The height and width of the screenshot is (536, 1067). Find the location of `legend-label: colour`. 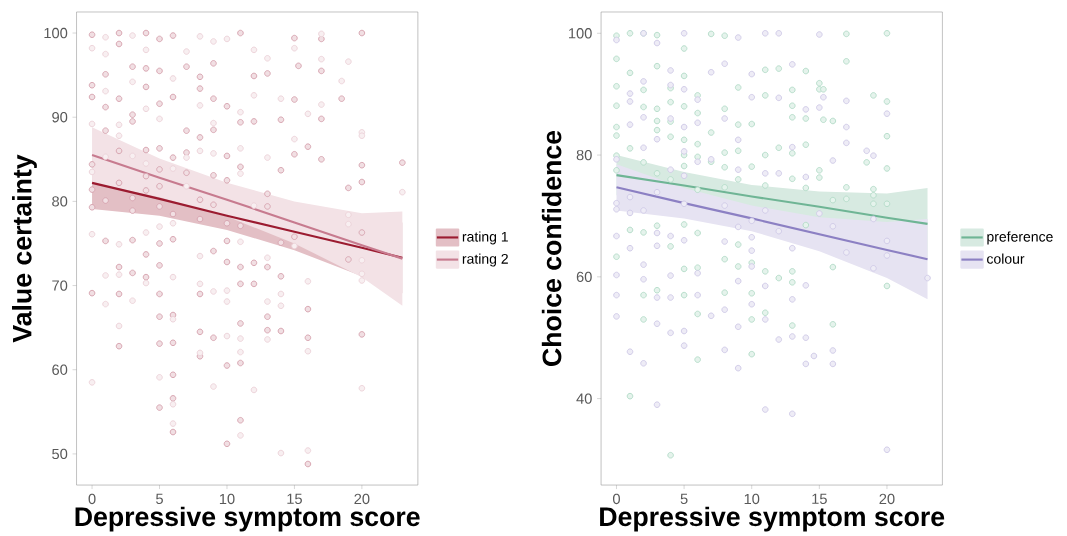

legend-label: colour is located at coordinates (1006, 258).